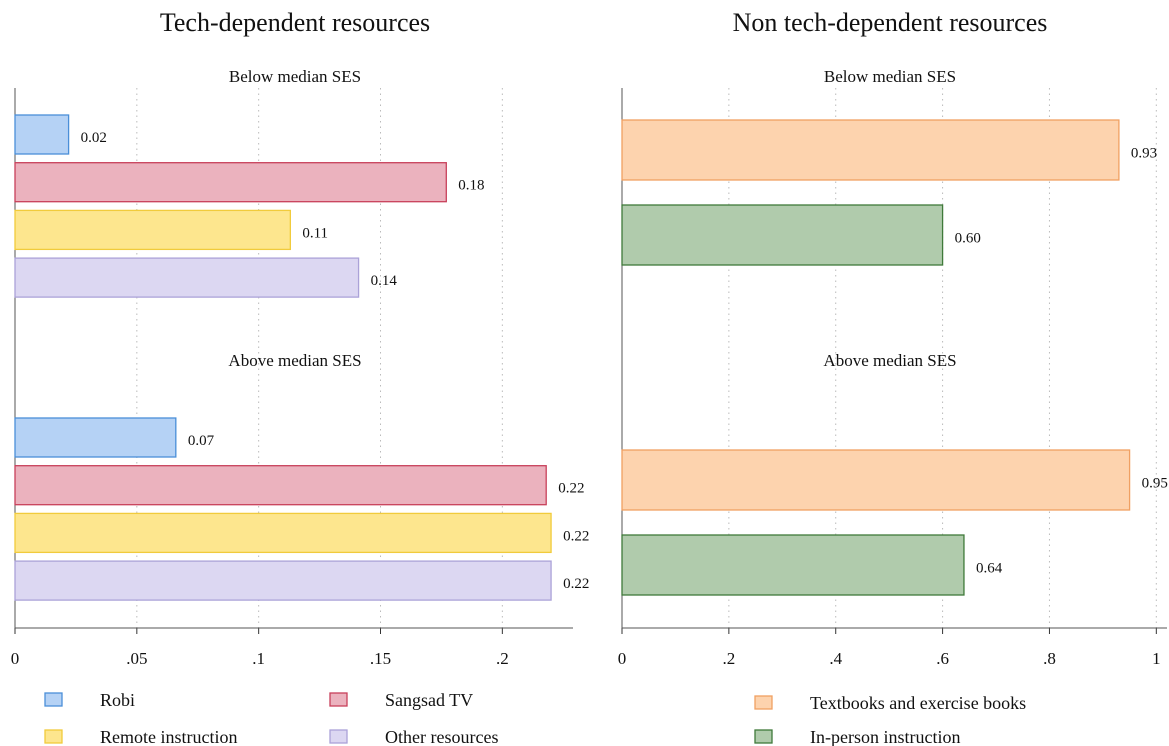  Describe the element at coordinates (315, 233) in the screenshot. I see `value-label: 0.11` at that location.